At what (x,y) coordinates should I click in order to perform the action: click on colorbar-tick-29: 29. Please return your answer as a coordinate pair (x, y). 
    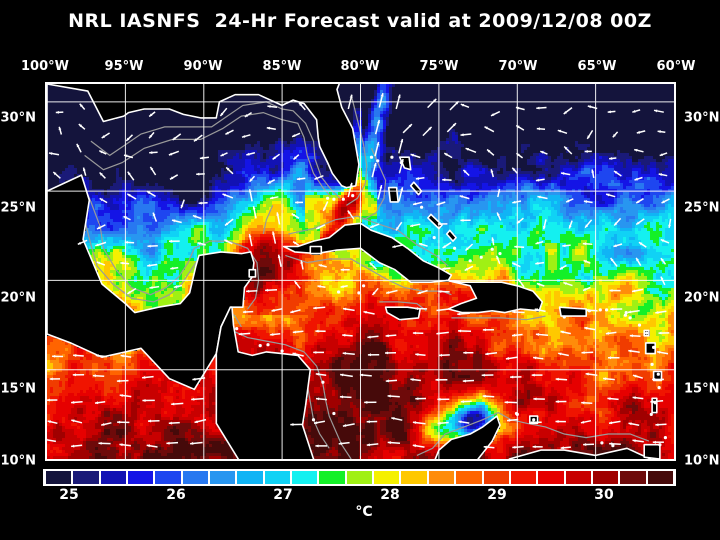
    Looking at the image, I should click on (497, 495).